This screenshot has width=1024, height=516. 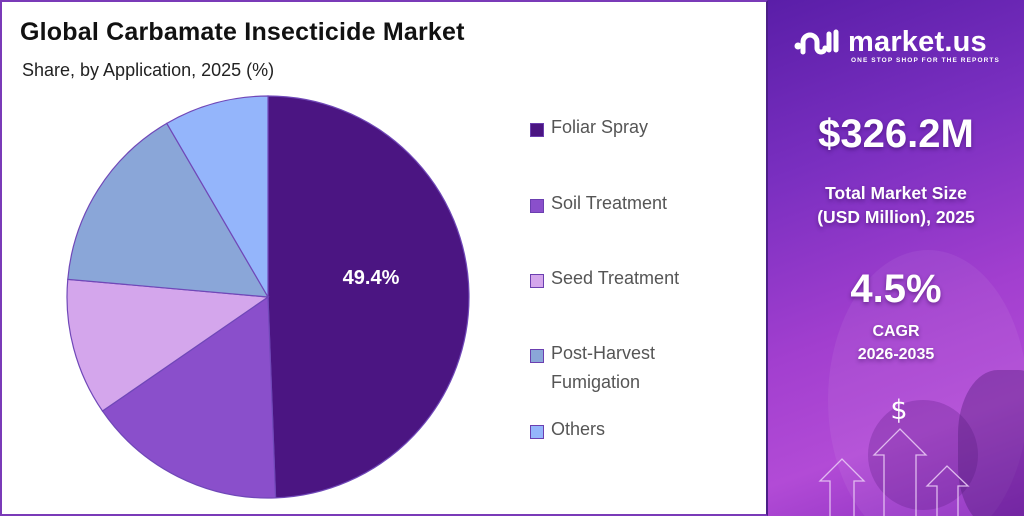 What do you see at coordinates (168, 345) in the screenshot?
I see `pie-slice-seed-treatment` at bounding box center [168, 345].